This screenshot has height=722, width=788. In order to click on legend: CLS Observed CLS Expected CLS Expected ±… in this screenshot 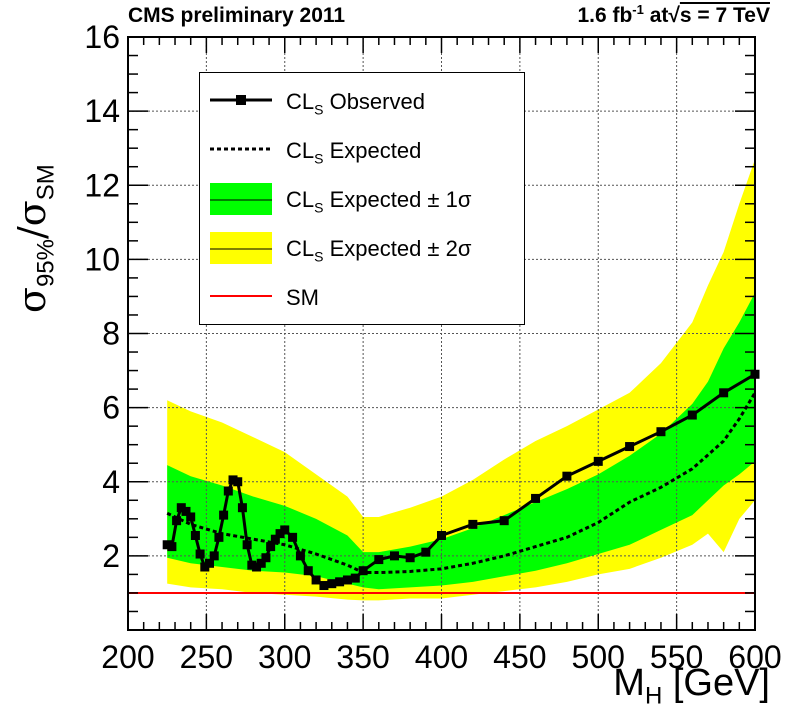, I will do `click(362, 198)`.